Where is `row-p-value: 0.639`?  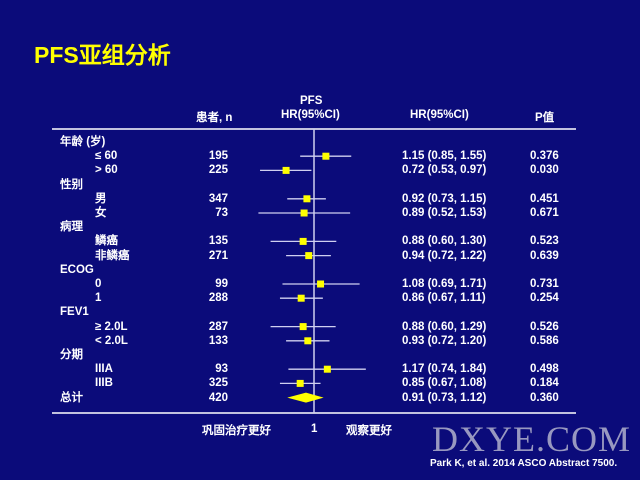
row-p-value: 0.639 is located at coordinates (544, 255).